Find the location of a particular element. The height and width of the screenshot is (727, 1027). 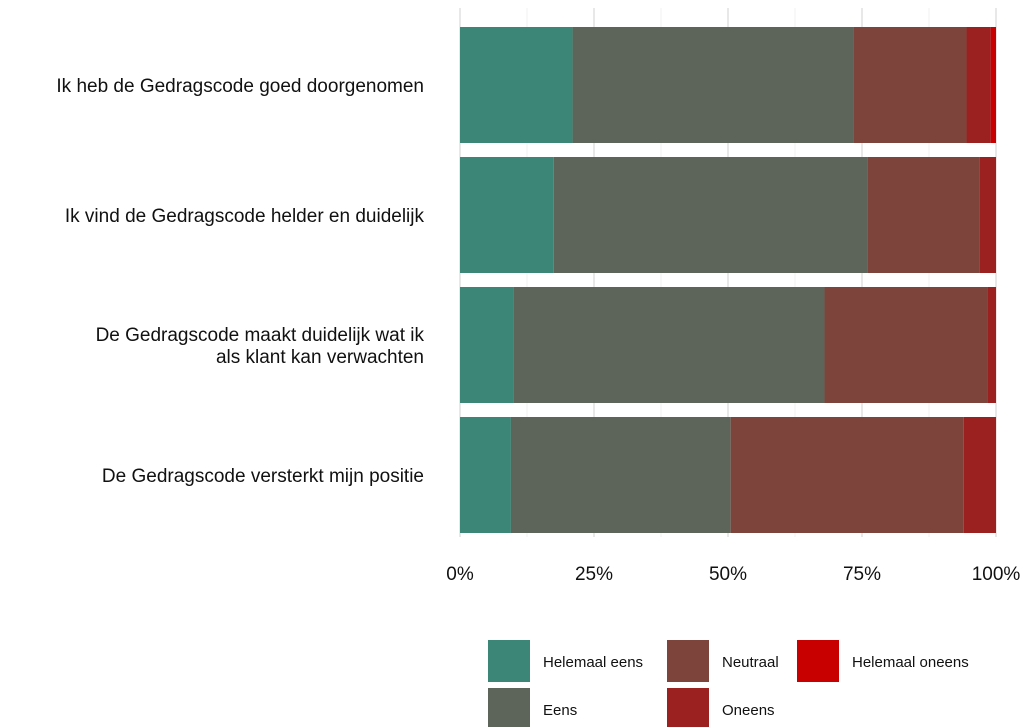

category-label: De Gedragscode maakt duidelijk wat ik is located at coordinates (260, 335).